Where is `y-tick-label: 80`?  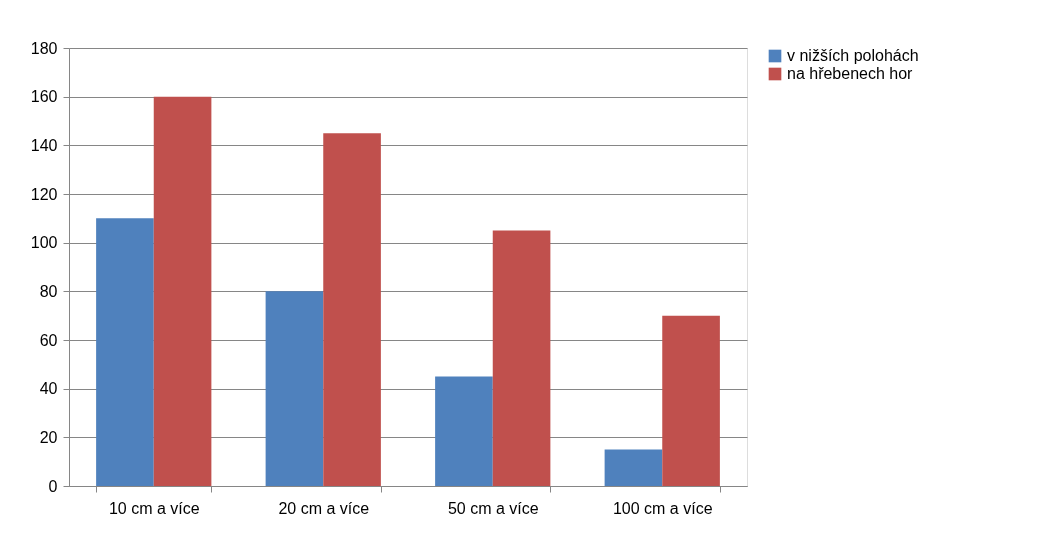 y-tick-label: 80 is located at coordinates (48, 291).